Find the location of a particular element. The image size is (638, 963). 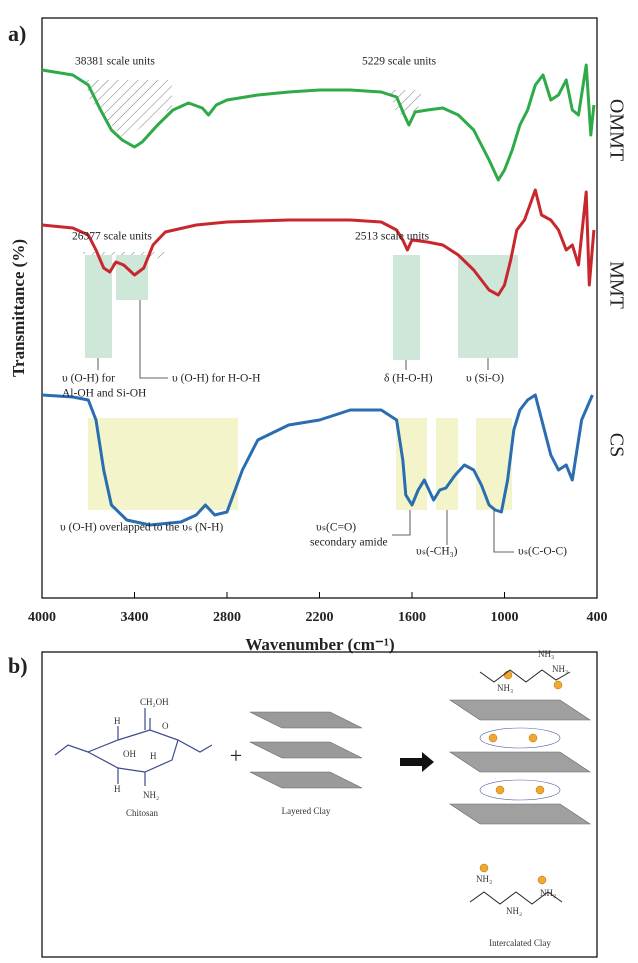

annotation: secondary amide is located at coordinates (349, 543).